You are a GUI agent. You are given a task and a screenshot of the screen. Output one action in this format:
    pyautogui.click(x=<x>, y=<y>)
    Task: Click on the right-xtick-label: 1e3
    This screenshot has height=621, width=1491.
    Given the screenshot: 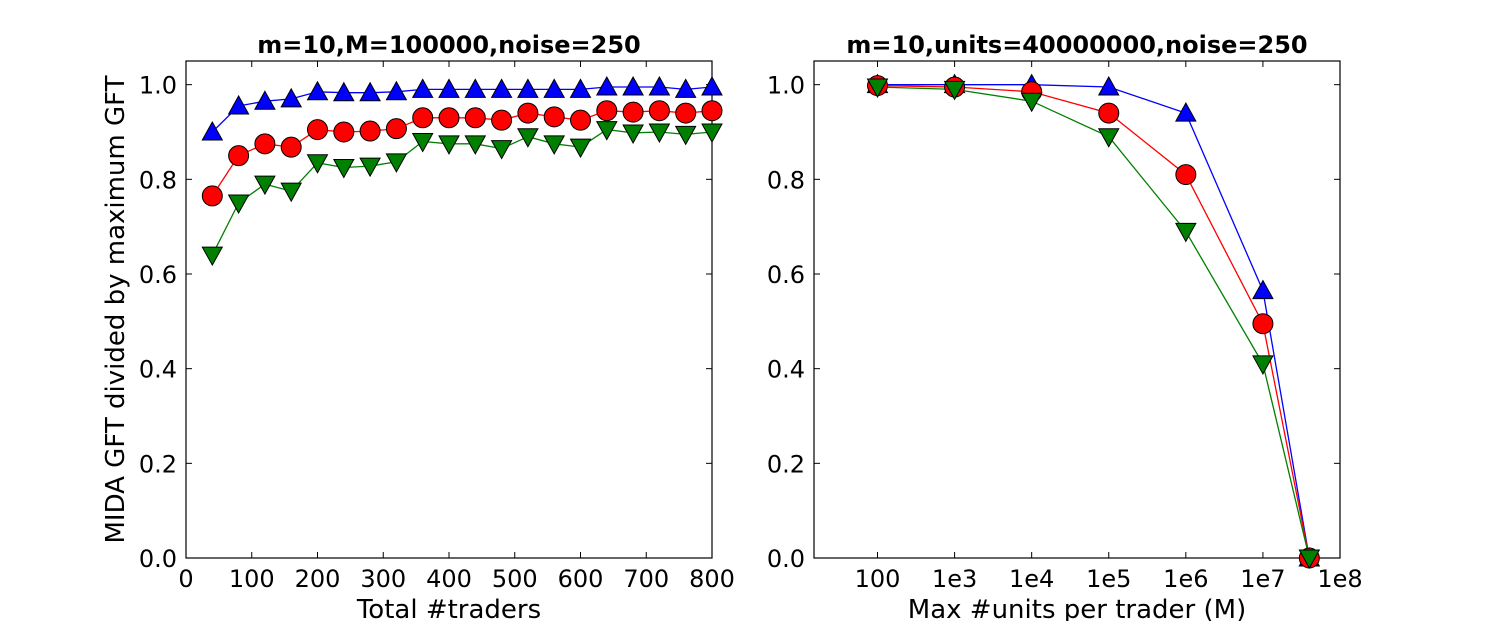 What is the action you would take?
    pyautogui.click(x=954, y=579)
    